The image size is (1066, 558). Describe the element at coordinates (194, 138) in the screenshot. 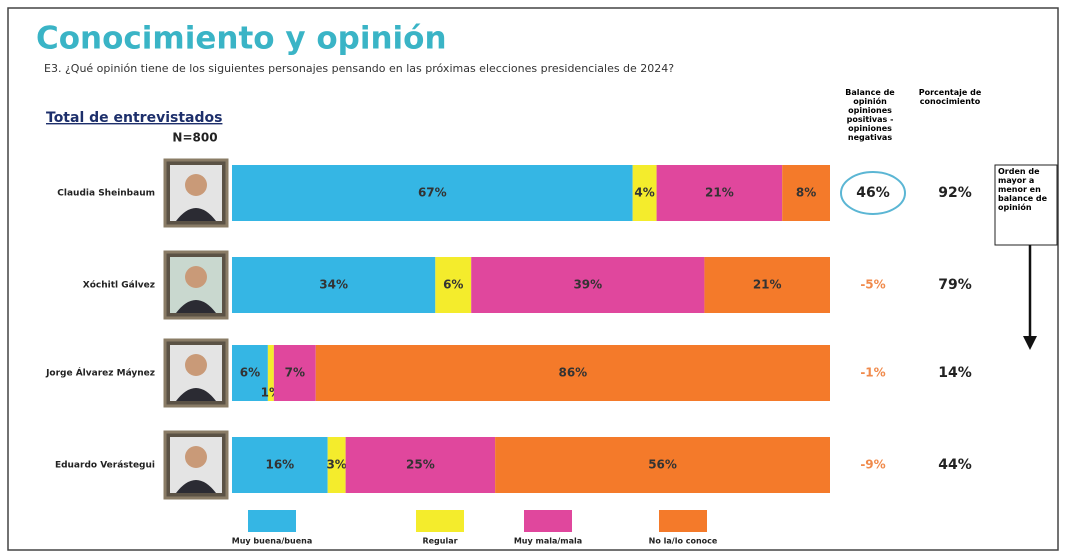

I see `sample-size: N=800` at that location.